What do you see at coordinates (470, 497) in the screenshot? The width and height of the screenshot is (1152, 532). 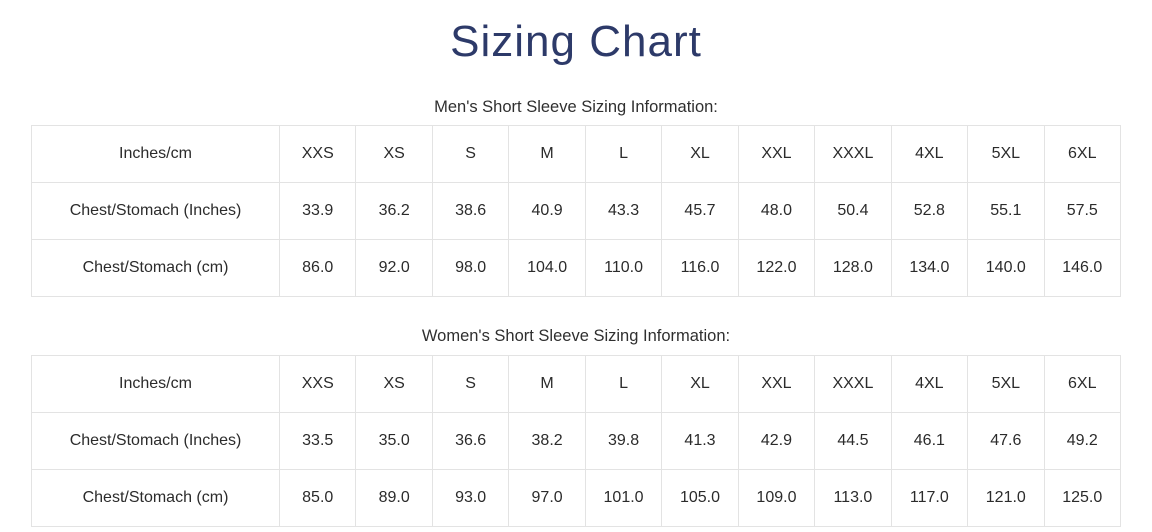 I see `value-cell: 93.0` at bounding box center [470, 497].